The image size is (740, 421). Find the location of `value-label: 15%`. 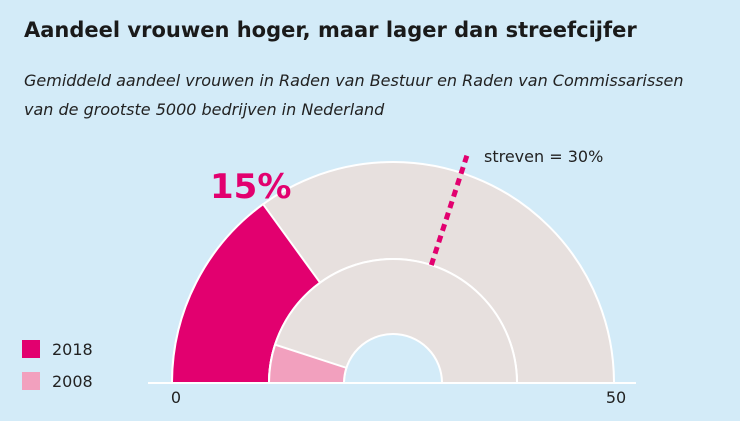

value-label: 15% is located at coordinates (250, 187).